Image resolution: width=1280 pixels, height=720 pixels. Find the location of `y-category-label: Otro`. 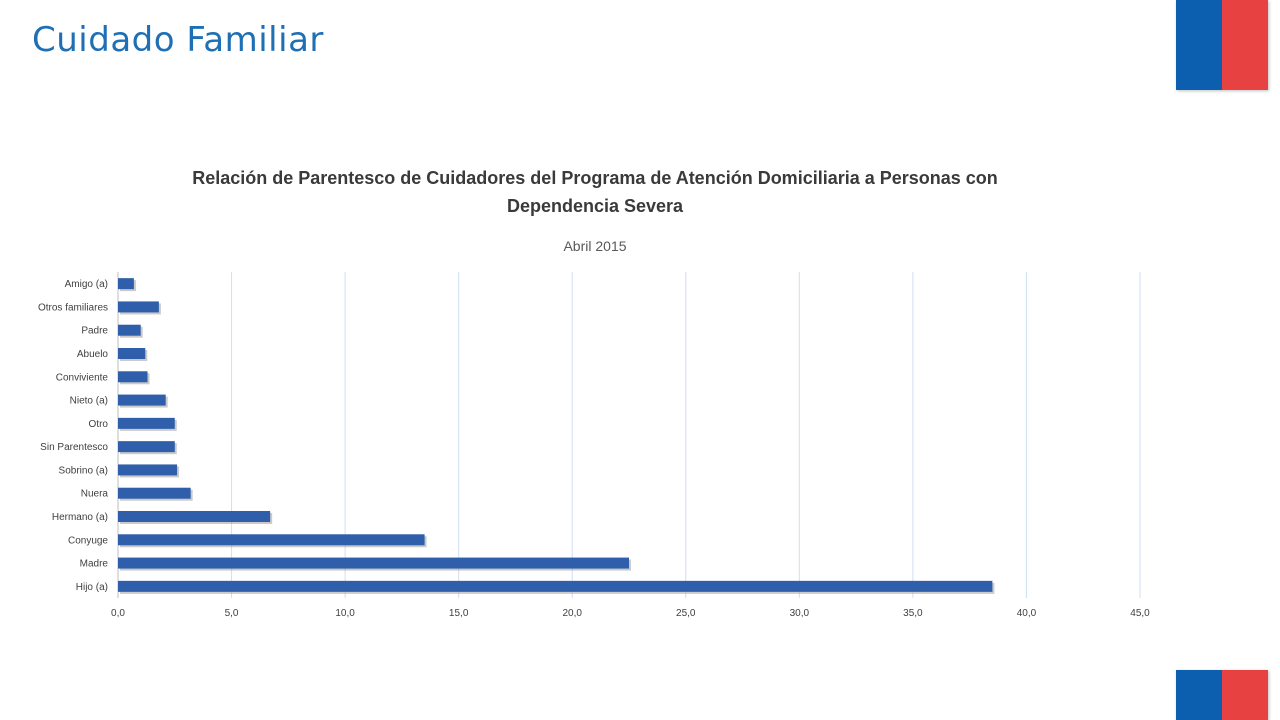

y-category-label: Otro is located at coordinates (99, 424).